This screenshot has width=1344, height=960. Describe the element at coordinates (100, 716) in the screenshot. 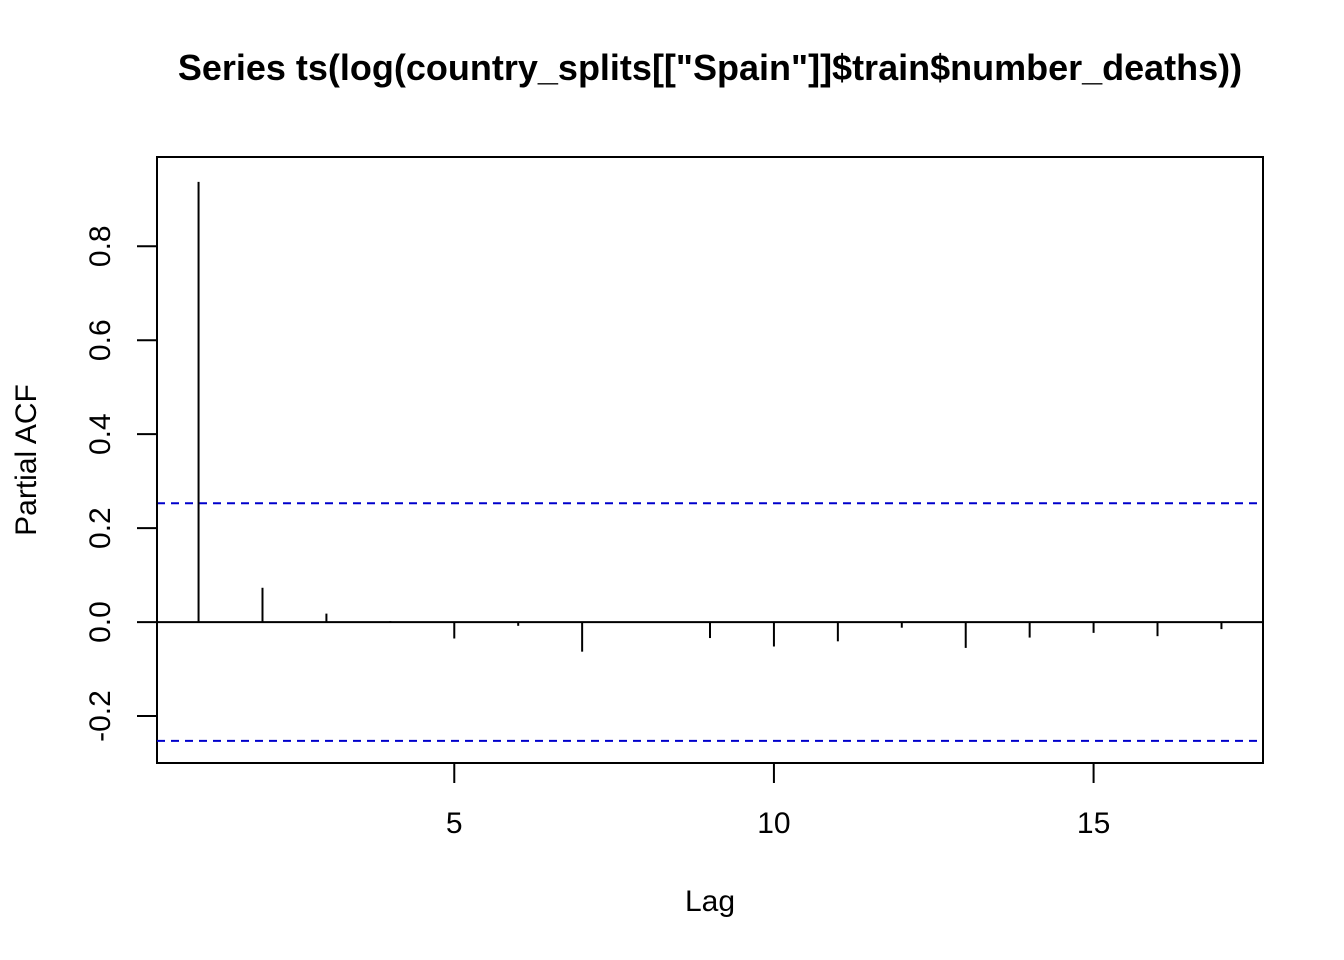

I see `y-tick-label-0: -0.2` at that location.